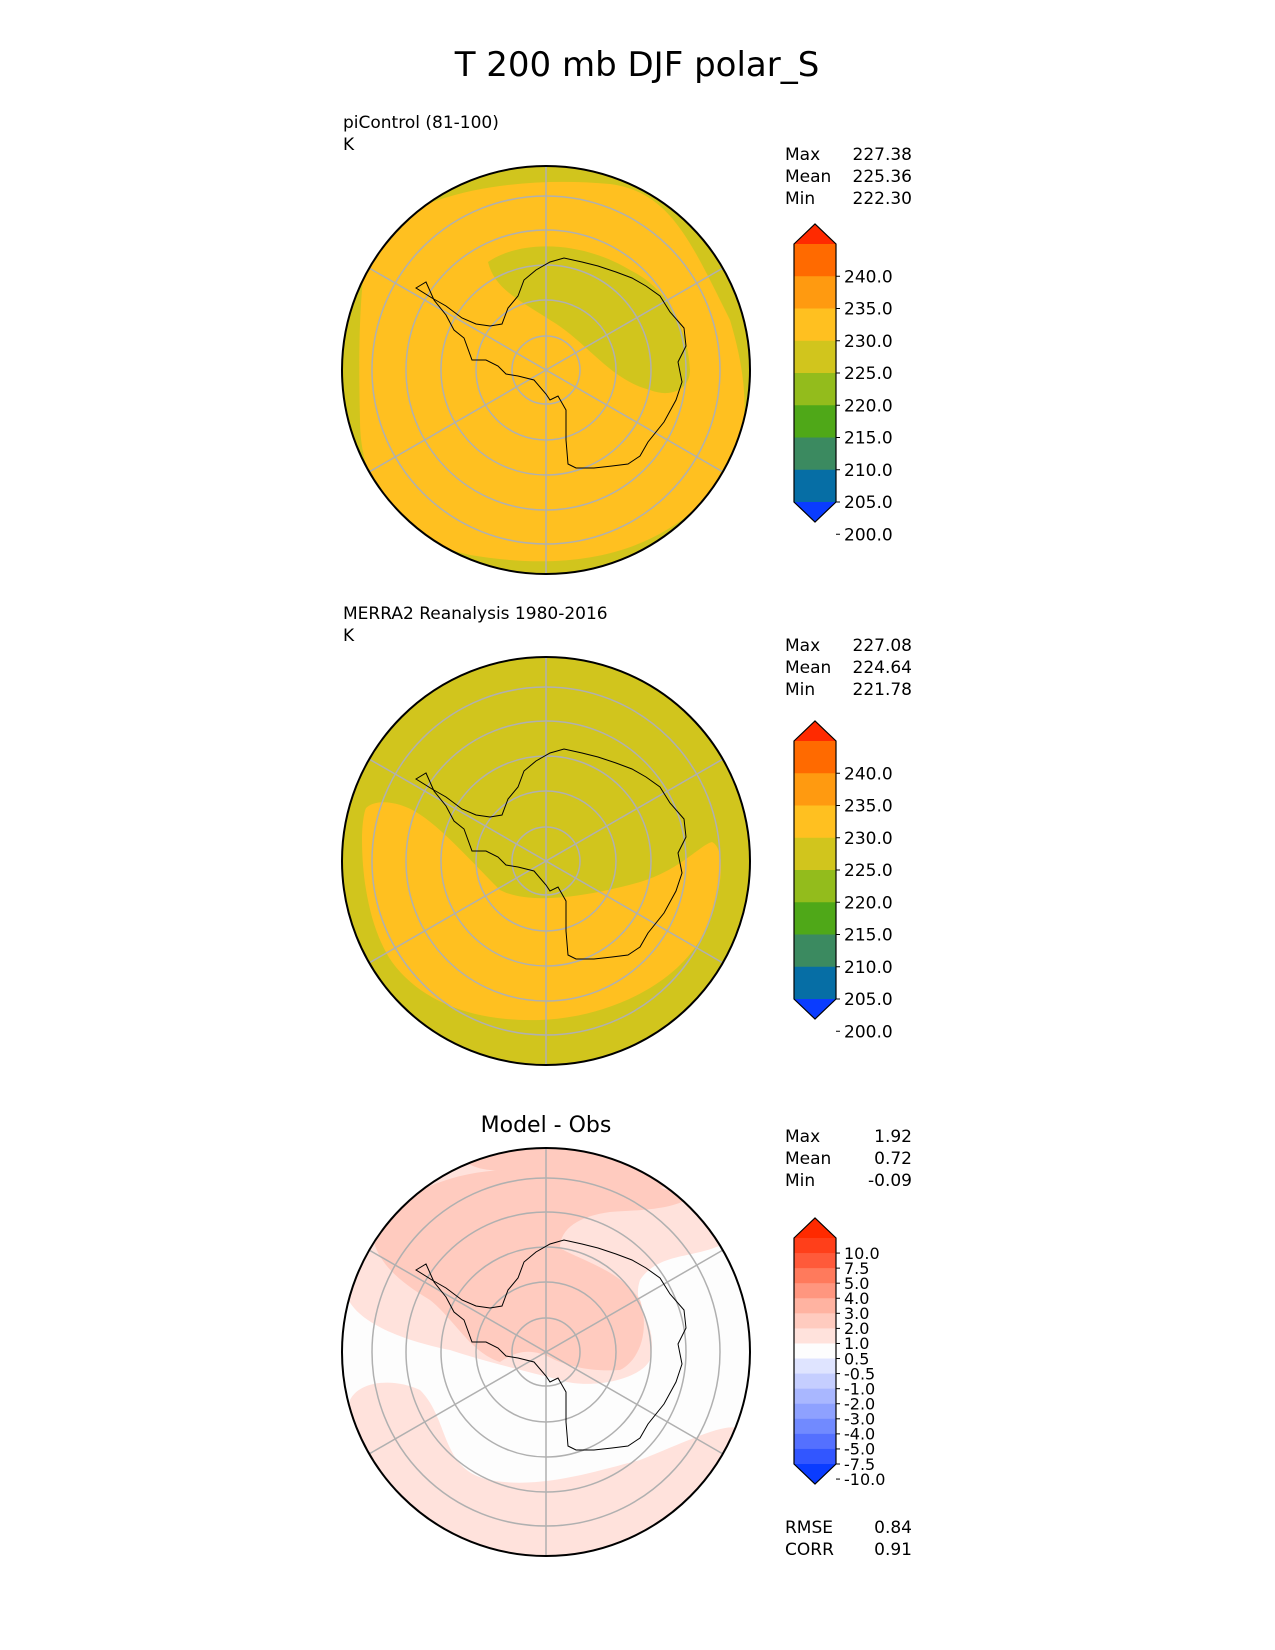 The image size is (1275, 1650). Describe the element at coordinates (882, 690) in the screenshot. I see `panel2-stat-value: 221.78` at that location.